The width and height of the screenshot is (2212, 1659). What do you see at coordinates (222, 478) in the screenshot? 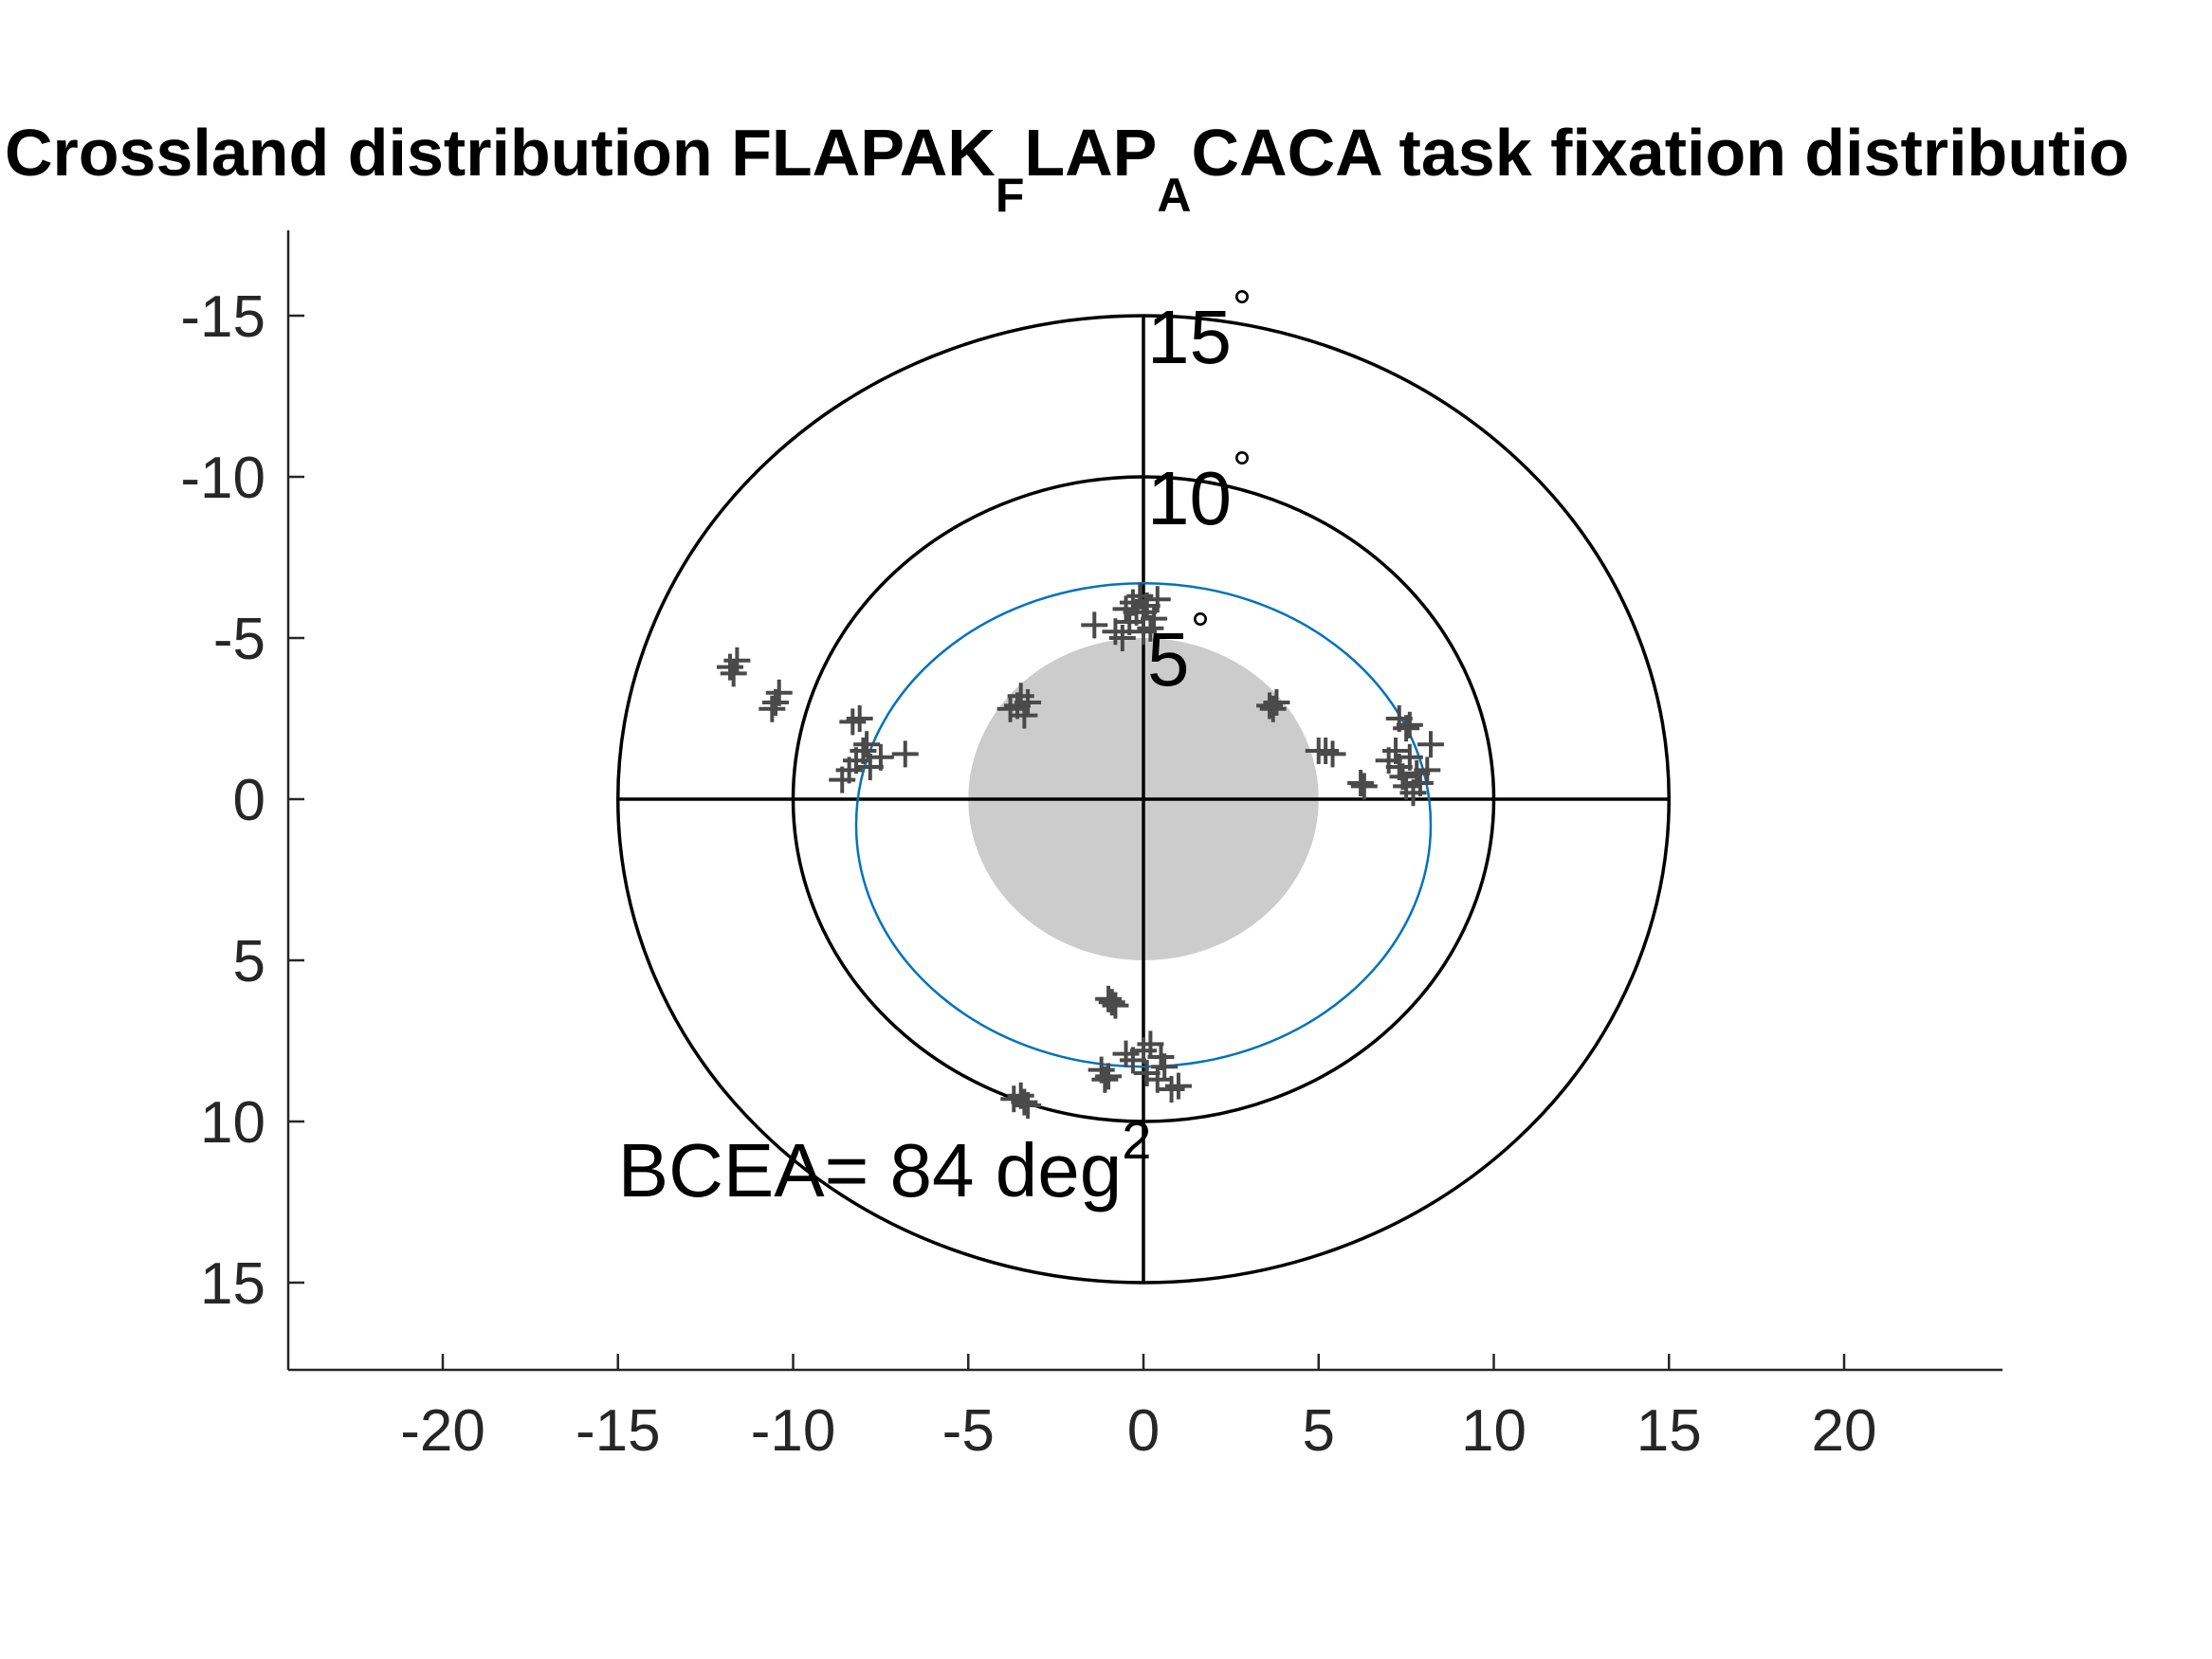
I see `y-tick-label: -10` at bounding box center [222, 478].